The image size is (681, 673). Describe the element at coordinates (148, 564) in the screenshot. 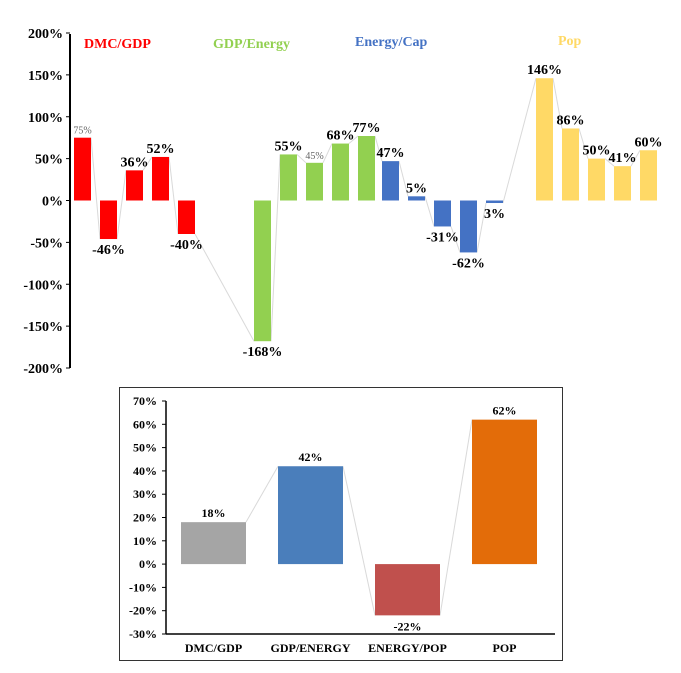

I see `bottom-y-tick-label: 0%` at that location.